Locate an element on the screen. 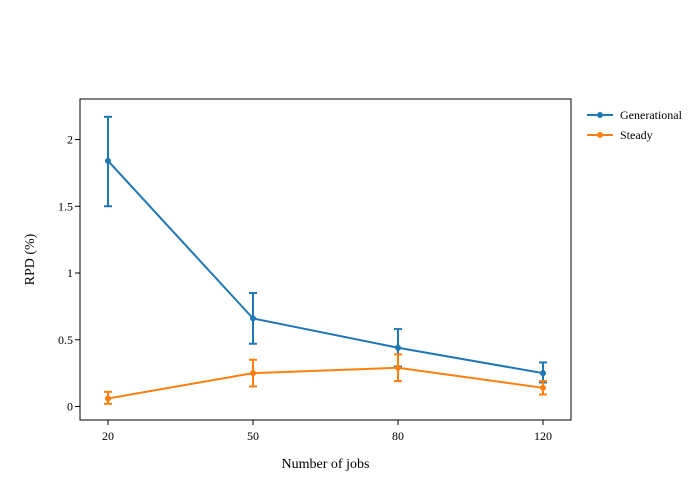 The height and width of the screenshot is (500, 700). legend-label: Generational is located at coordinates (651, 115).